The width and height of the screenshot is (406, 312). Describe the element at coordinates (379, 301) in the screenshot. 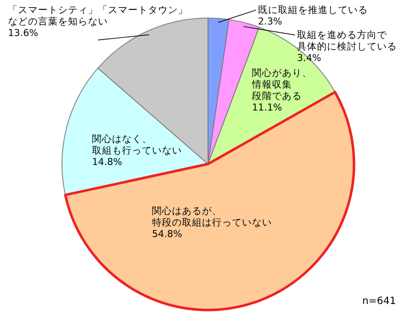

I see `text: n=641` at that location.